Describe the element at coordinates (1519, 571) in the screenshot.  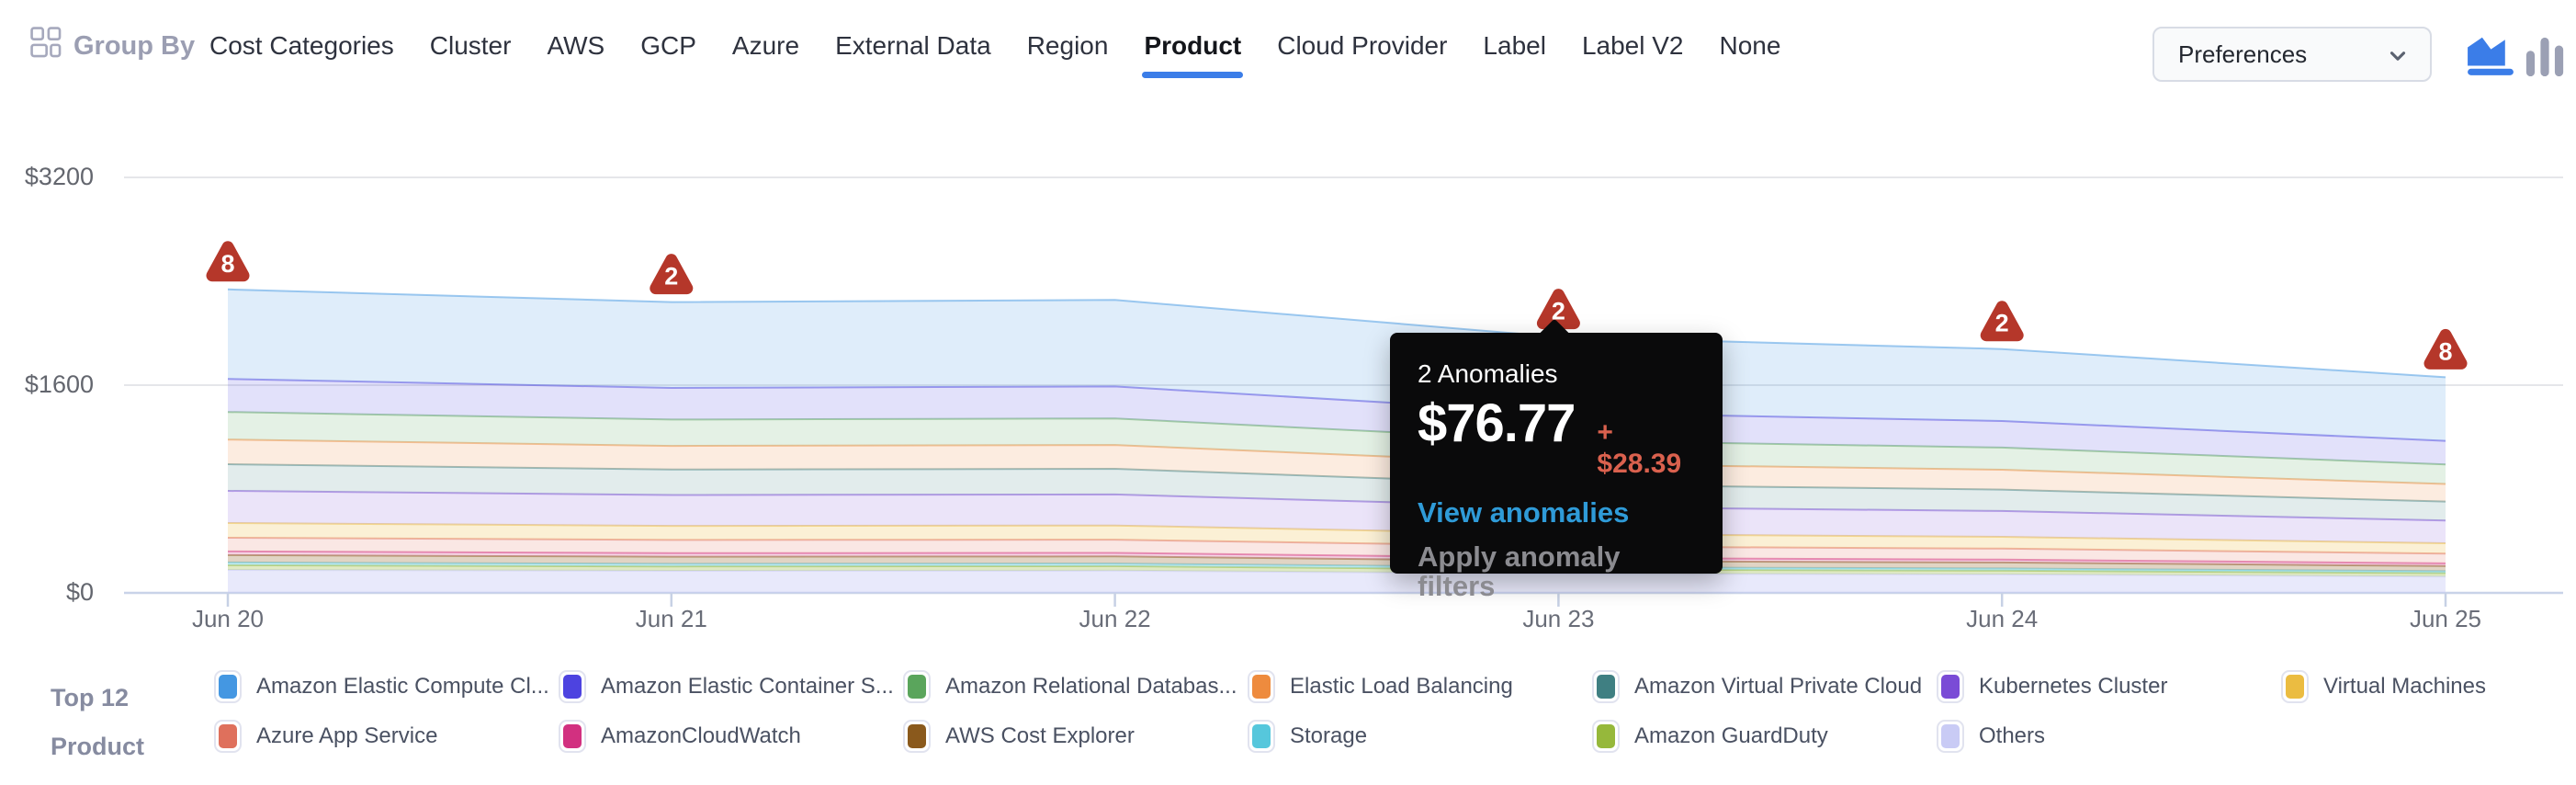
I see `apply-anomaly-filters-link: Apply anomaly filters` at that location.